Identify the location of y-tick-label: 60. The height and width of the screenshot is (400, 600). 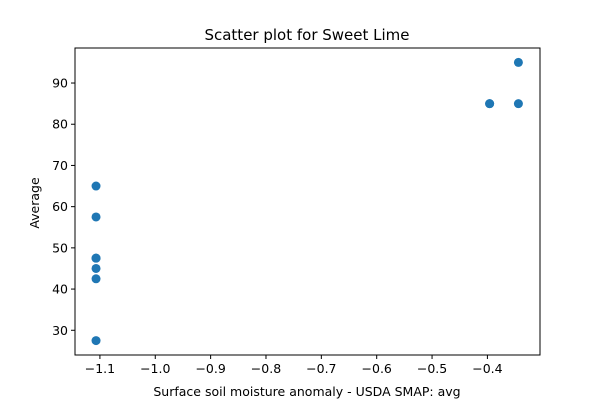
(60, 206).